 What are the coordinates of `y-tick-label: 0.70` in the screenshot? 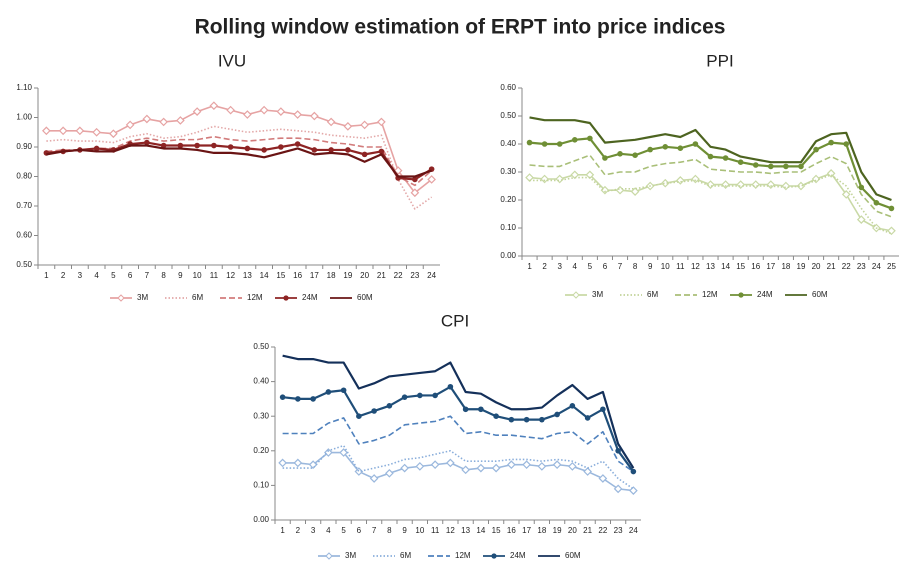 It's located at (24, 205).